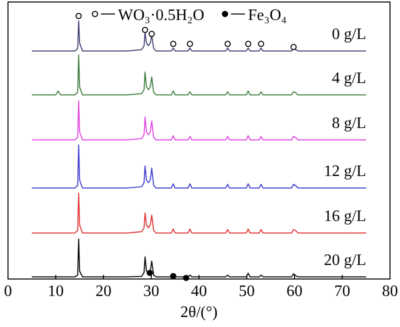 The image size is (400, 327). I want to click on x-tick-label: 30, so click(151, 291).